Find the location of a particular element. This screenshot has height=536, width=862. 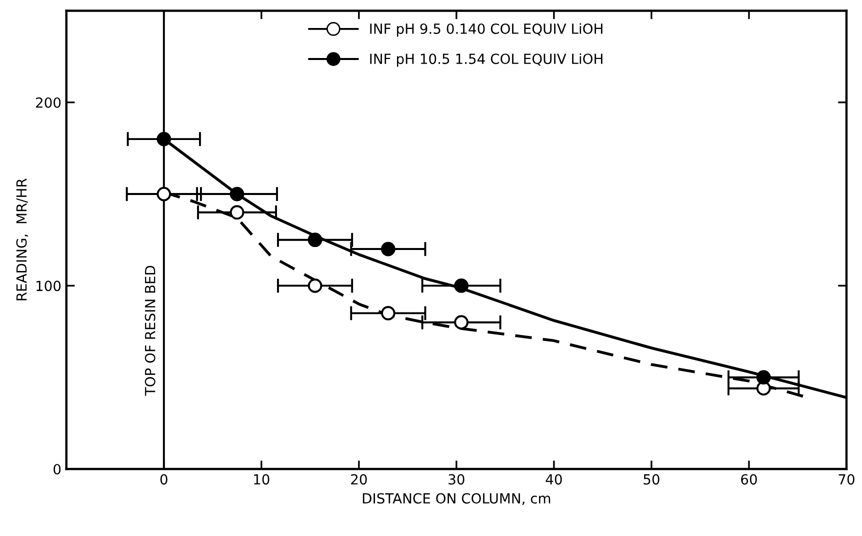

ref-line-label: TOP OF RESIN BED is located at coordinates (150, 331).